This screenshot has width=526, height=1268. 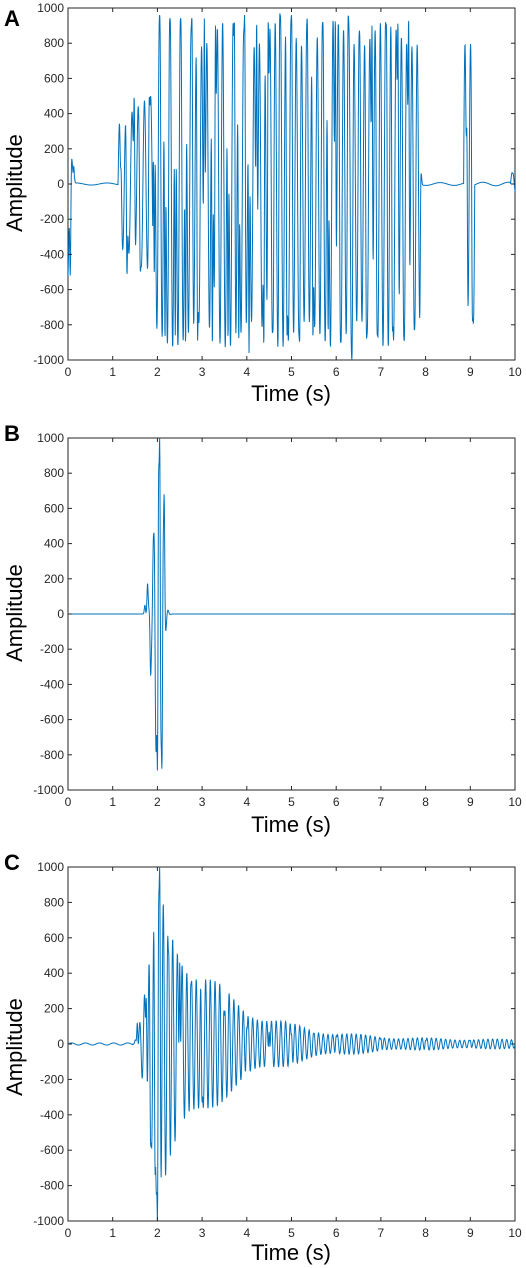 What do you see at coordinates (291, 824) in the screenshot?
I see `panel-b-x-axis-label: Time (s)` at bounding box center [291, 824].